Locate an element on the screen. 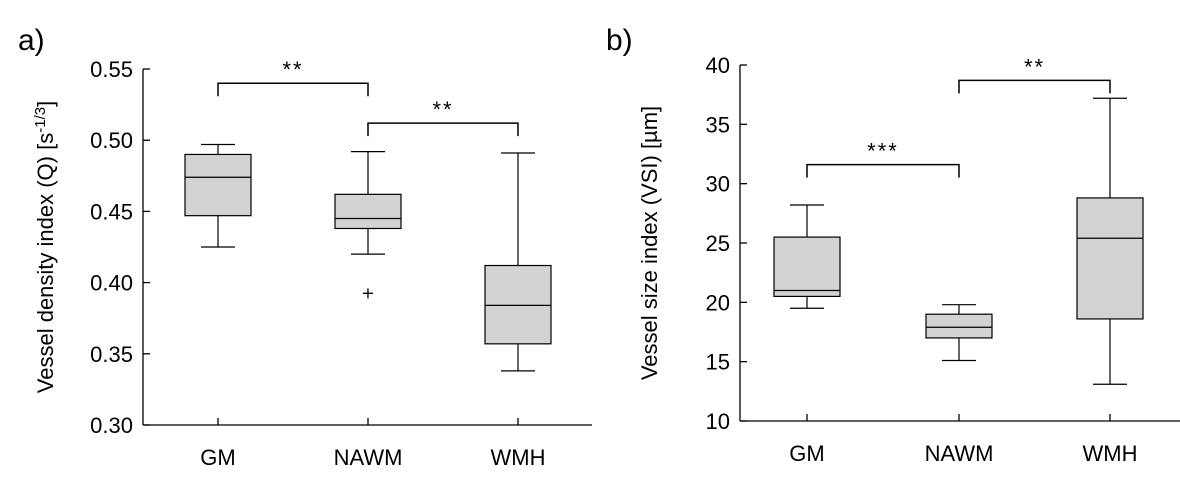  panel-a-ytick-label: 0.35 is located at coordinates (111, 354).